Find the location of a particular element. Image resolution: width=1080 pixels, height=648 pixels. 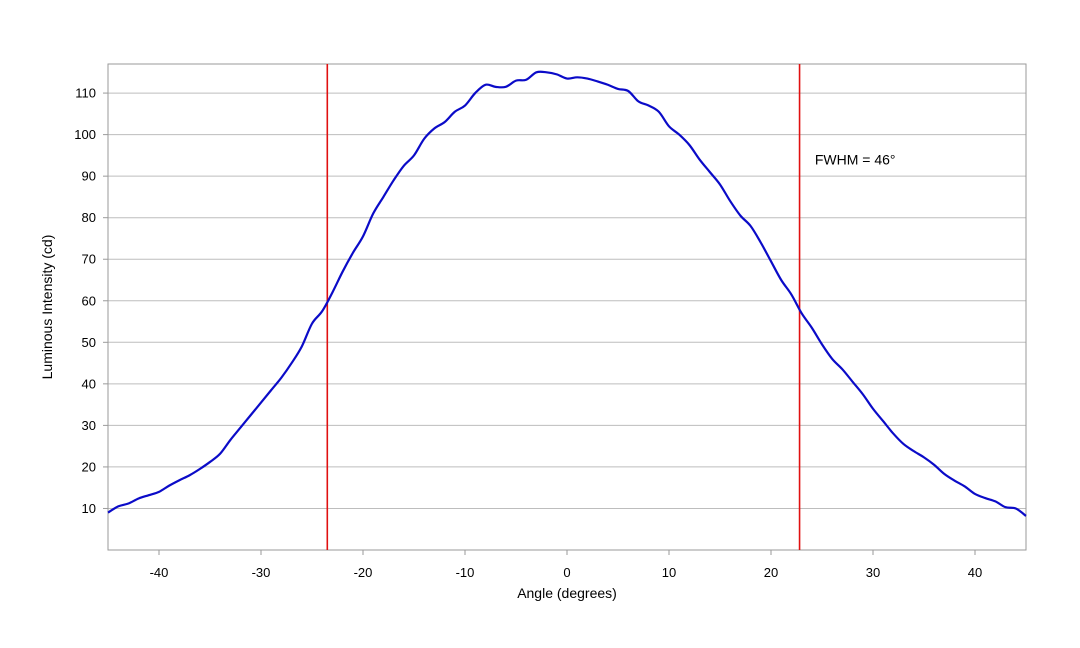

x-tick-label: -20 is located at coordinates (363, 572).